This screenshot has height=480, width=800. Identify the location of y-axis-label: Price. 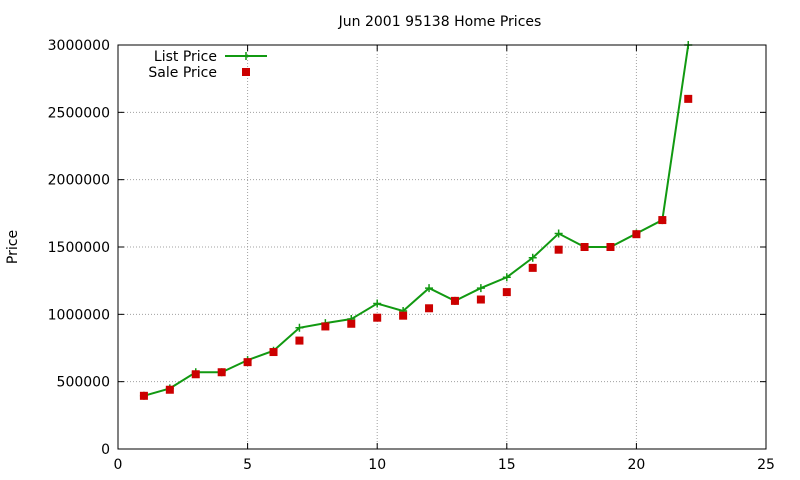
(13, 247).